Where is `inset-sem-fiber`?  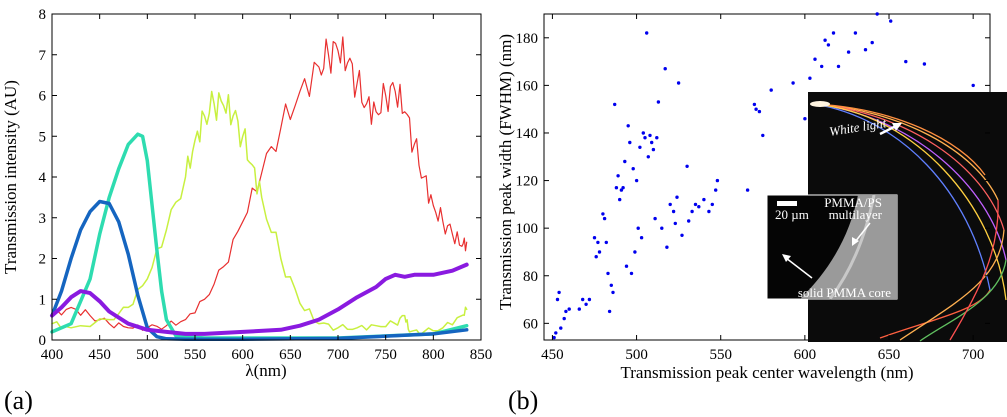
inset-sem-fiber is located at coordinates (848, 247).